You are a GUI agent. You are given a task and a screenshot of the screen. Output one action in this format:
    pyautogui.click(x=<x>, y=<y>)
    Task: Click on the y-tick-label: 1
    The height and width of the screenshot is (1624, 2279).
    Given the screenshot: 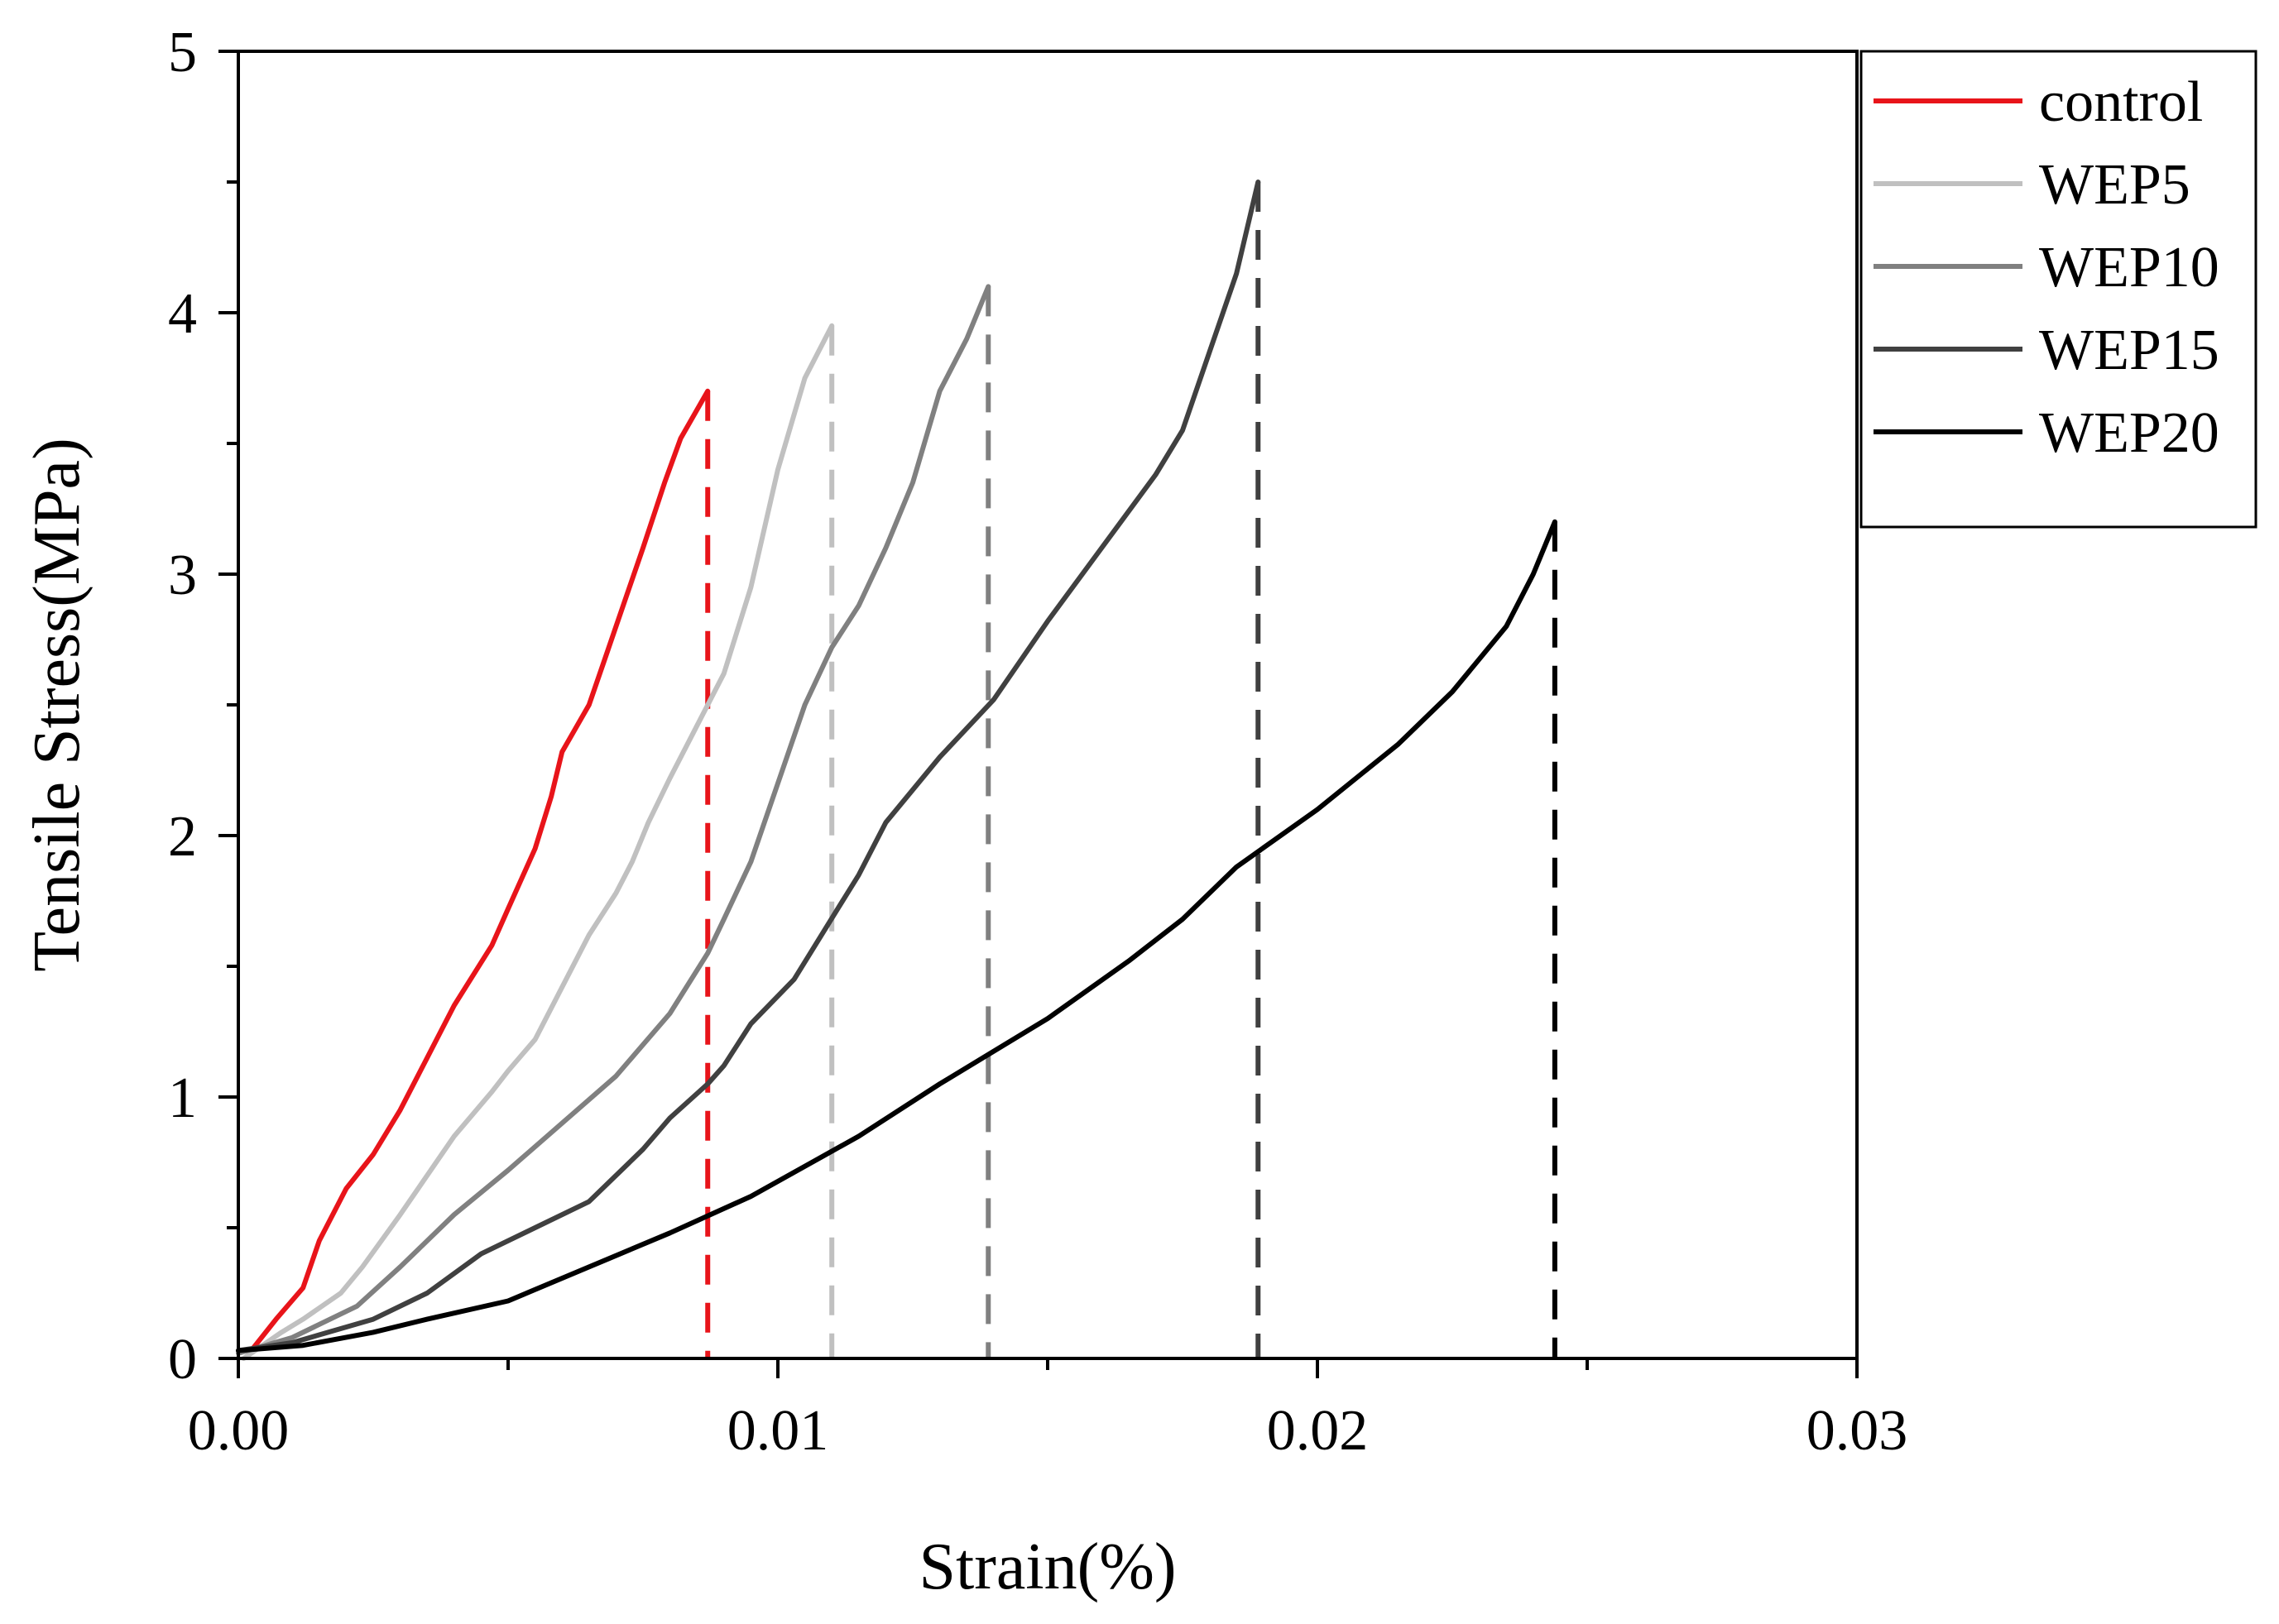 What is the action you would take?
    pyautogui.click(x=182, y=1098)
    